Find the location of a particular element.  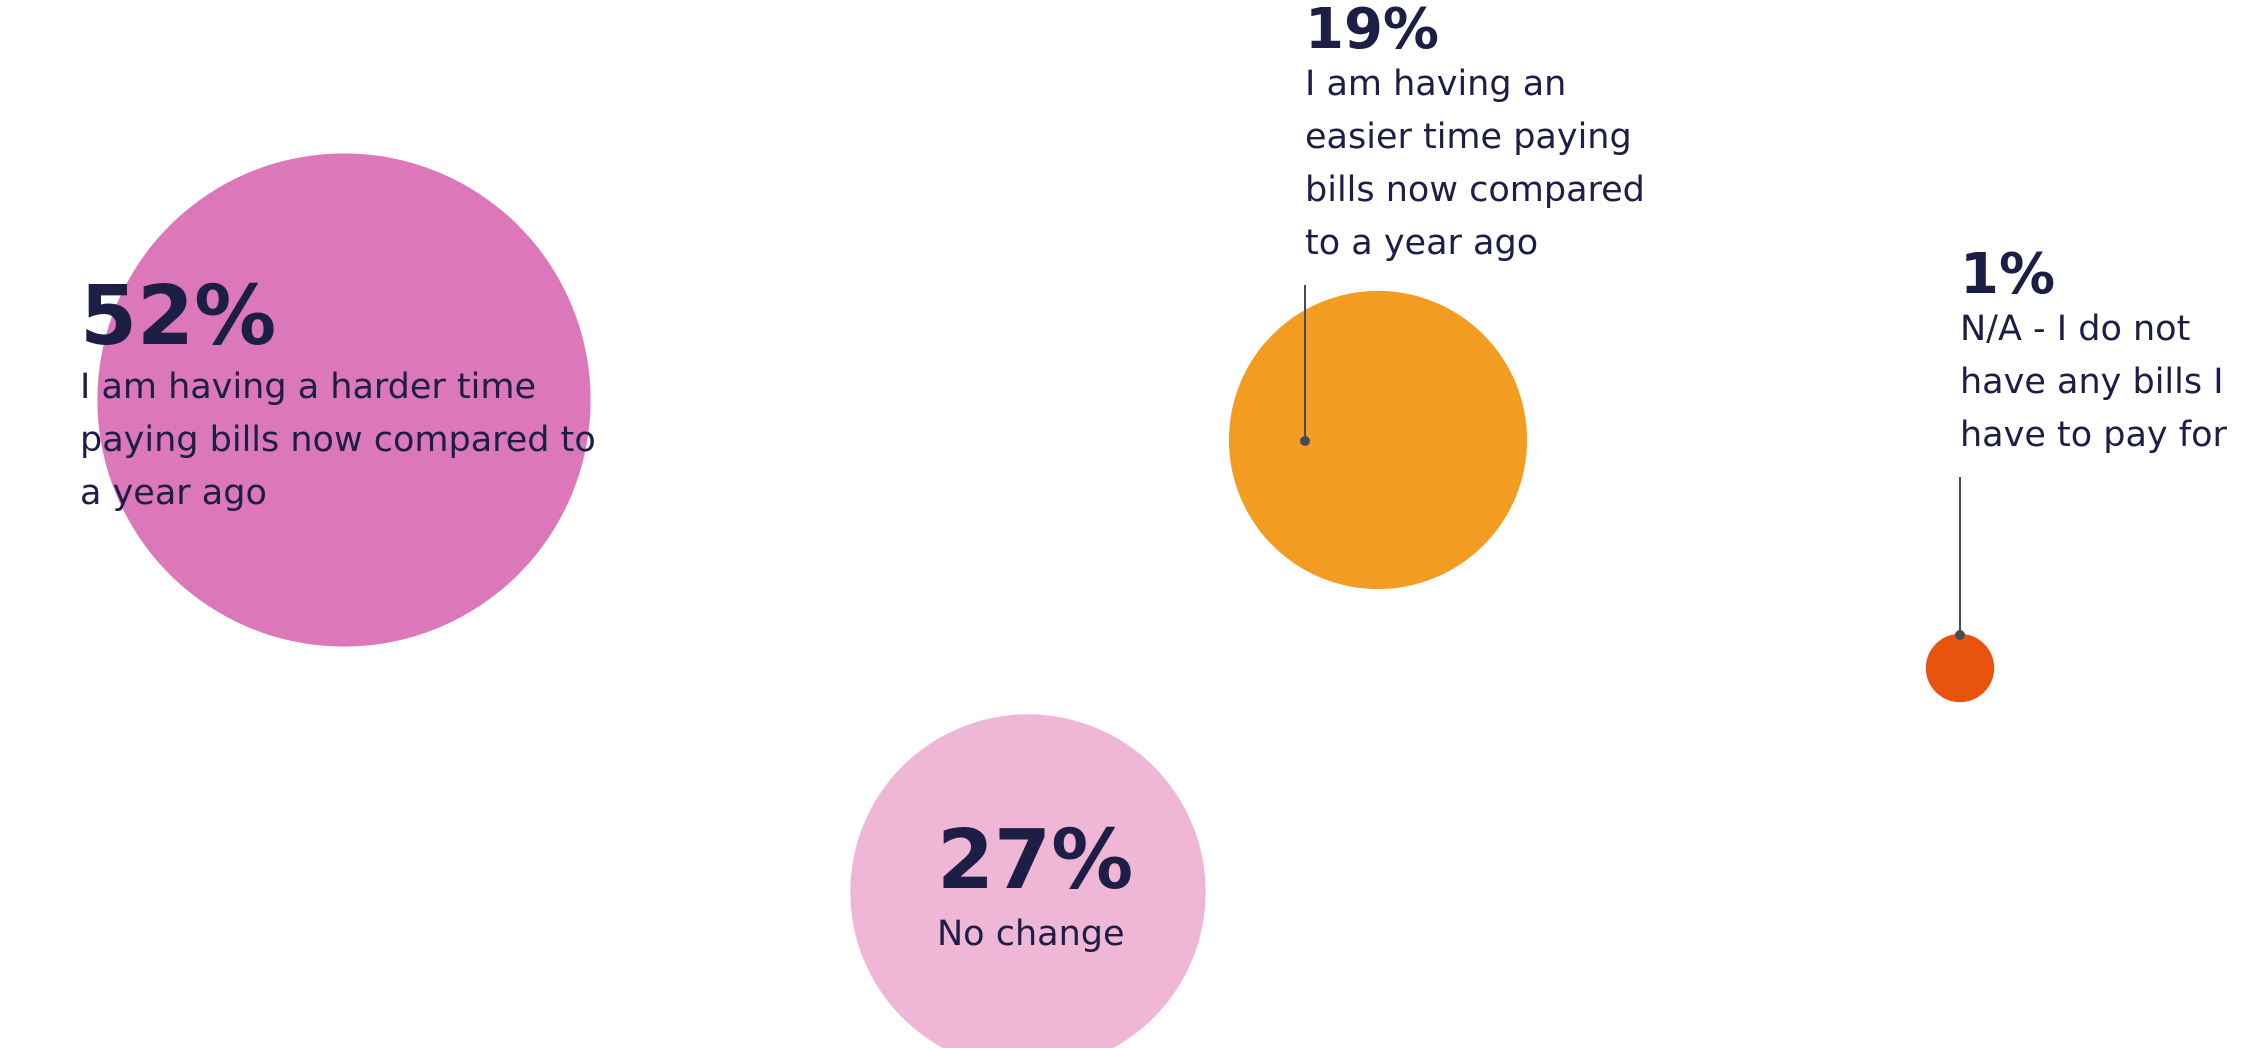

bubble-description-line: paying bills now compared to is located at coordinates (338, 440).